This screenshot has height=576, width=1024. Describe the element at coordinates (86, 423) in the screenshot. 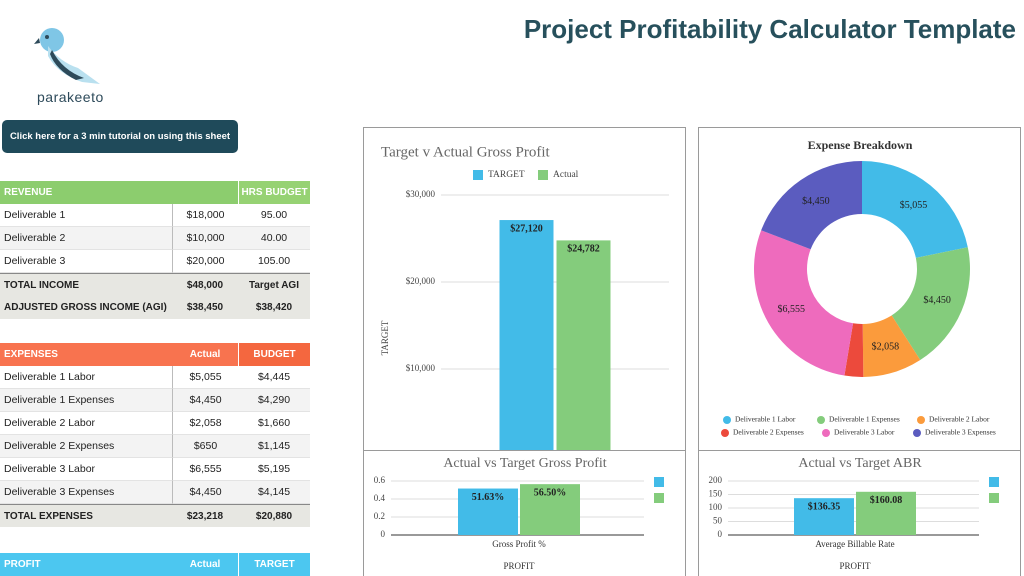

I see `table-cell: Deliverable 2 Labor` at that location.